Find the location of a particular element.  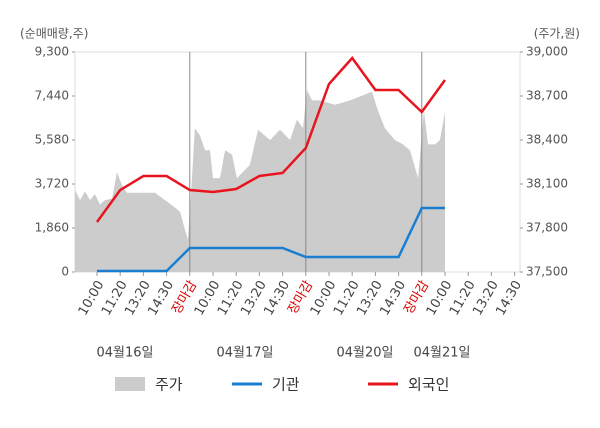

legend-item: 외국인 is located at coordinates (408, 385).